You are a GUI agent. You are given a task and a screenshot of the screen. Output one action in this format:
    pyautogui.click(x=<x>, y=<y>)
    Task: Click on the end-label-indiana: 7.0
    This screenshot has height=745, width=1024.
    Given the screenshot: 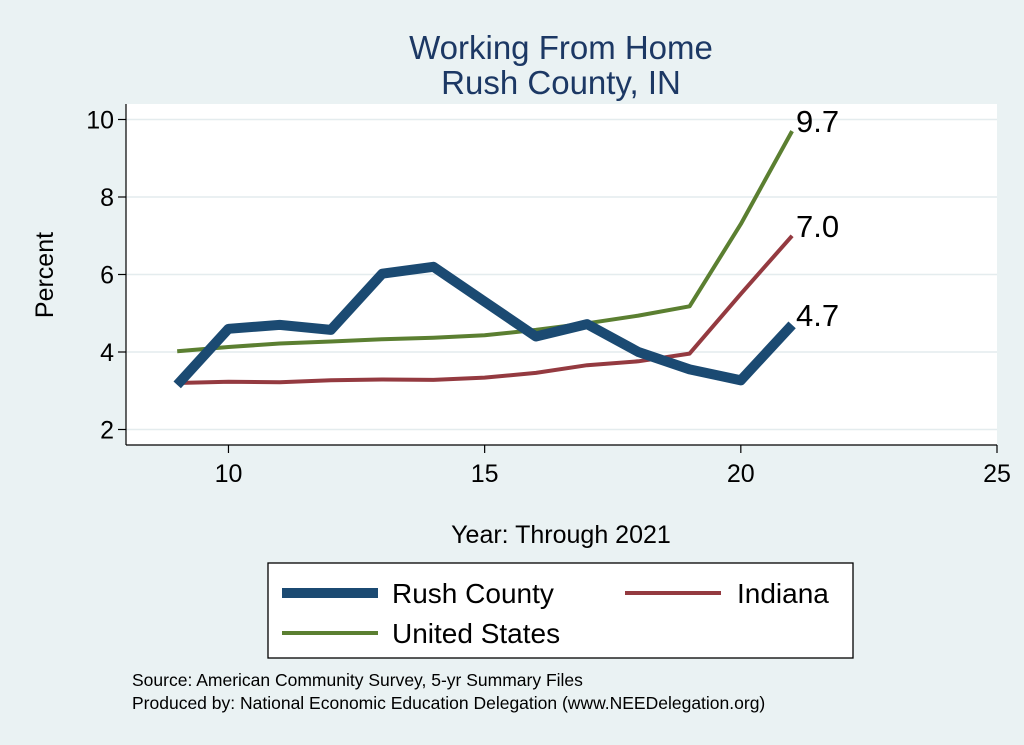 What is the action you would take?
    pyautogui.click(x=817, y=226)
    